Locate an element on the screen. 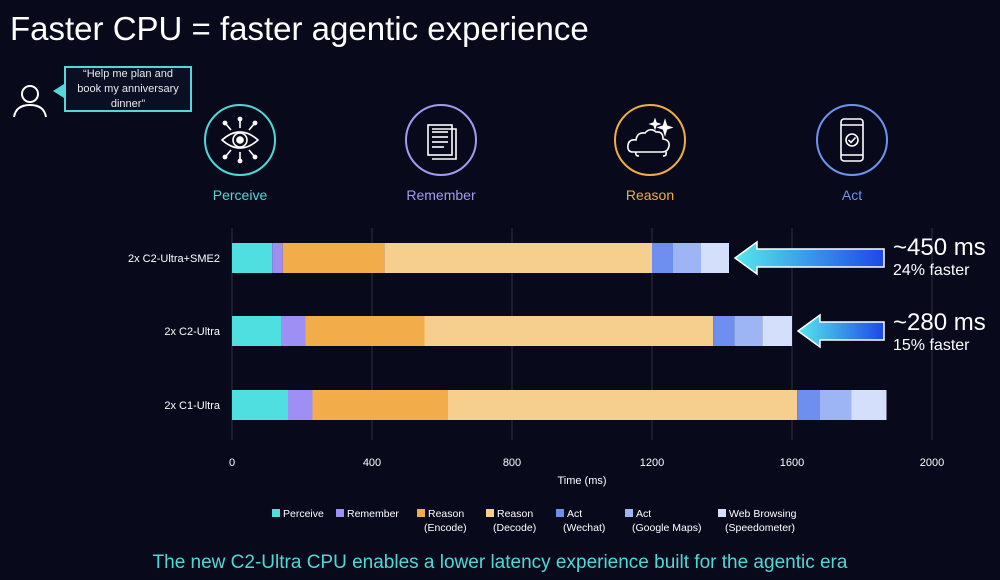  eye-network-icon is located at coordinates (240, 140).